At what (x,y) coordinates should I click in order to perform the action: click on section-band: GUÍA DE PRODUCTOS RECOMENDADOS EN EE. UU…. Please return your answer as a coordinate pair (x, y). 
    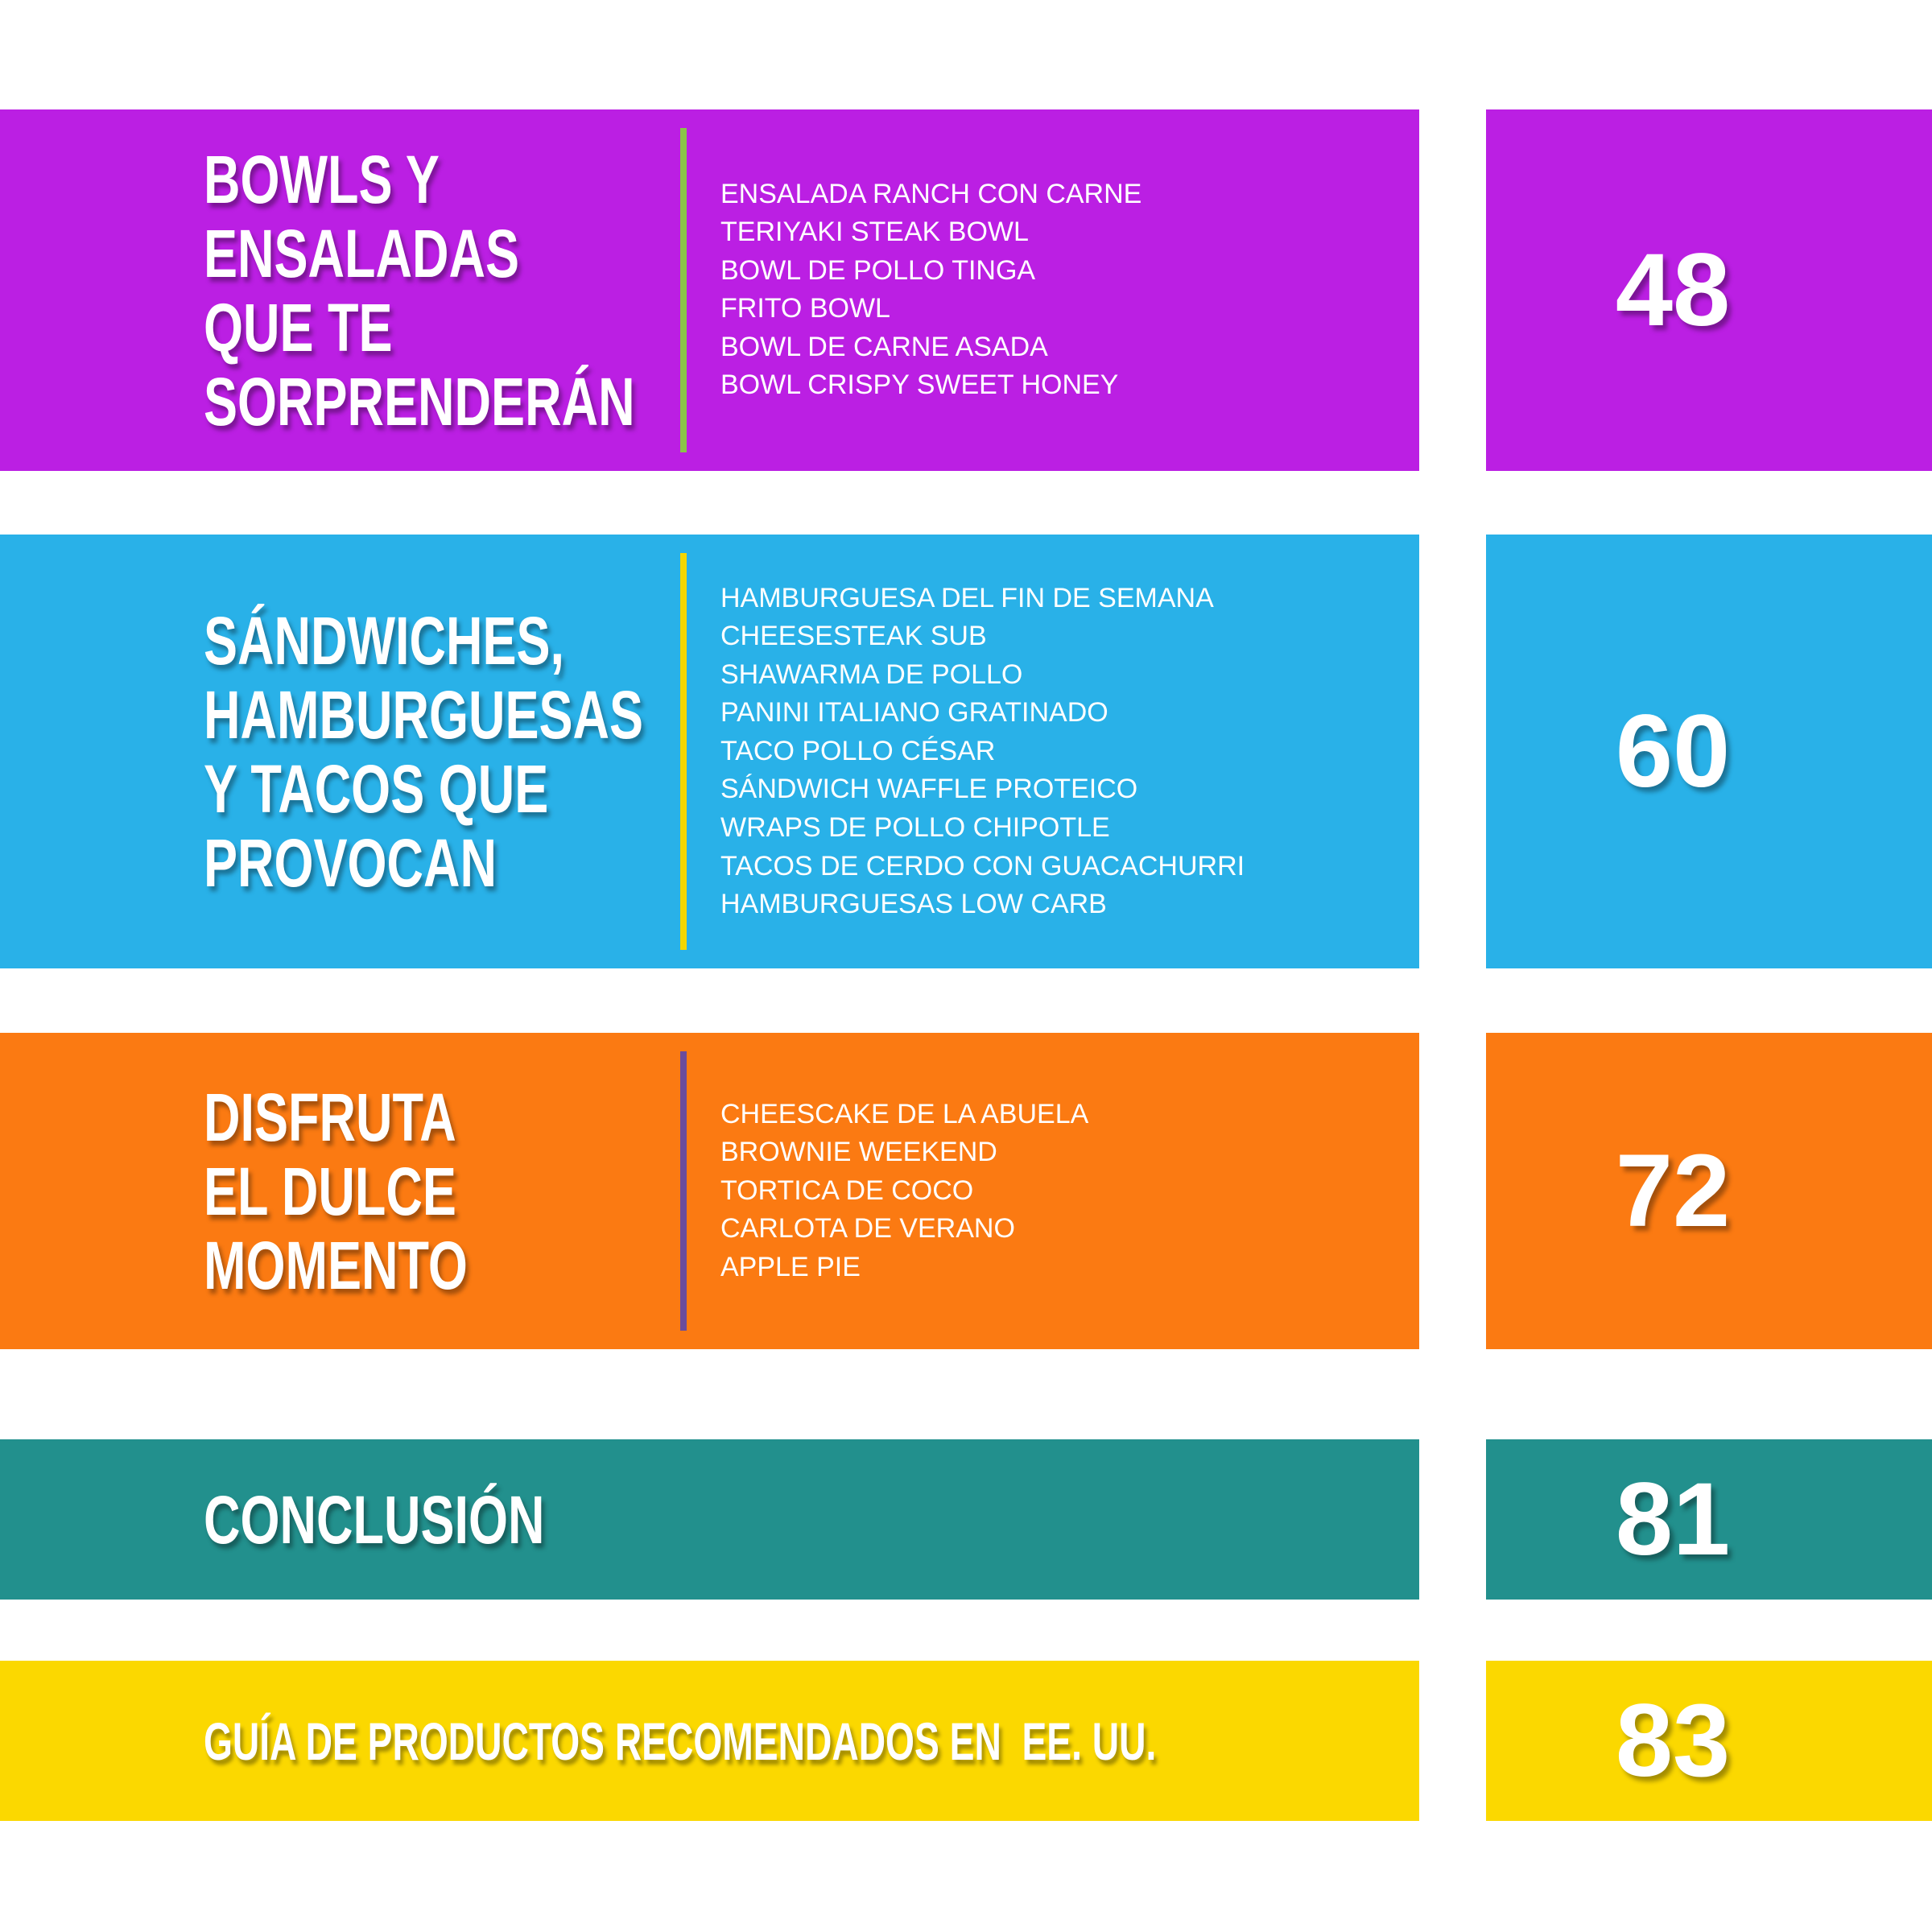
    Looking at the image, I should click on (709, 1741).